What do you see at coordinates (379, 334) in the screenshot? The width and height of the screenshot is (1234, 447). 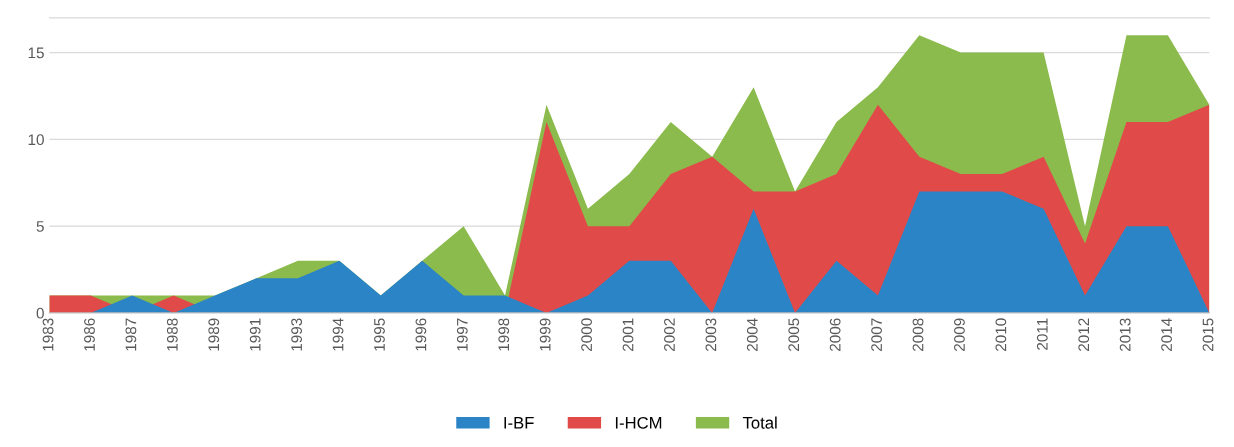 I see `x-tick-label: 1995` at bounding box center [379, 334].